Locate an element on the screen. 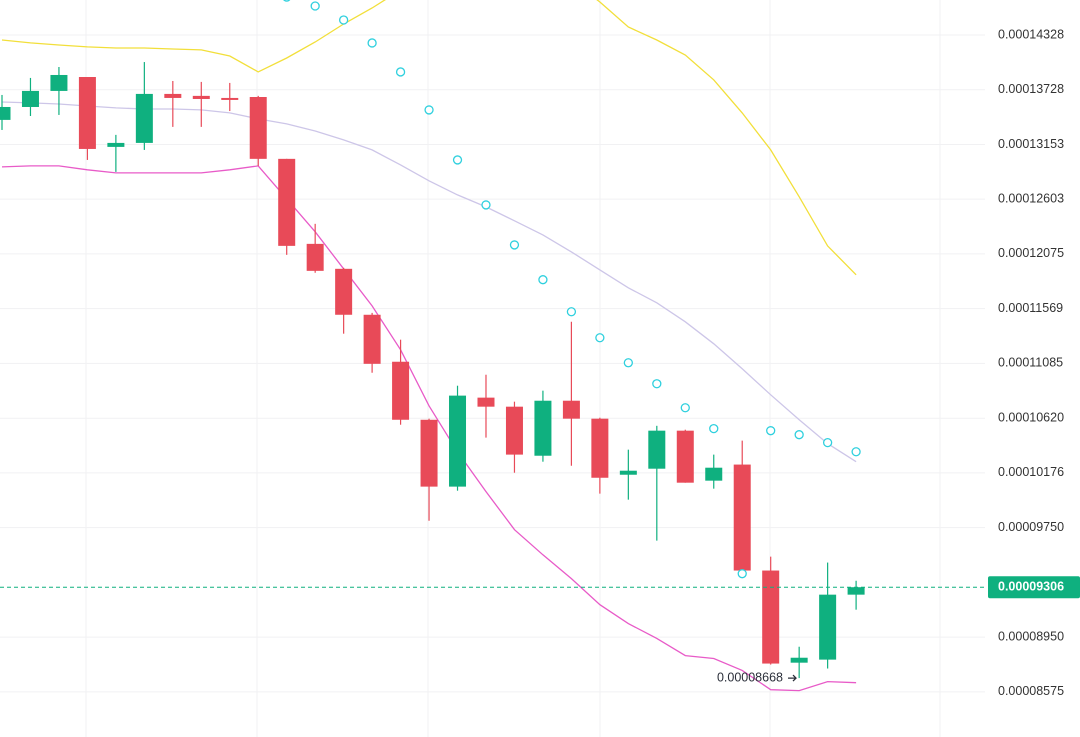 The image size is (1080, 737). annotation-arrow is located at coordinates (792, 678).